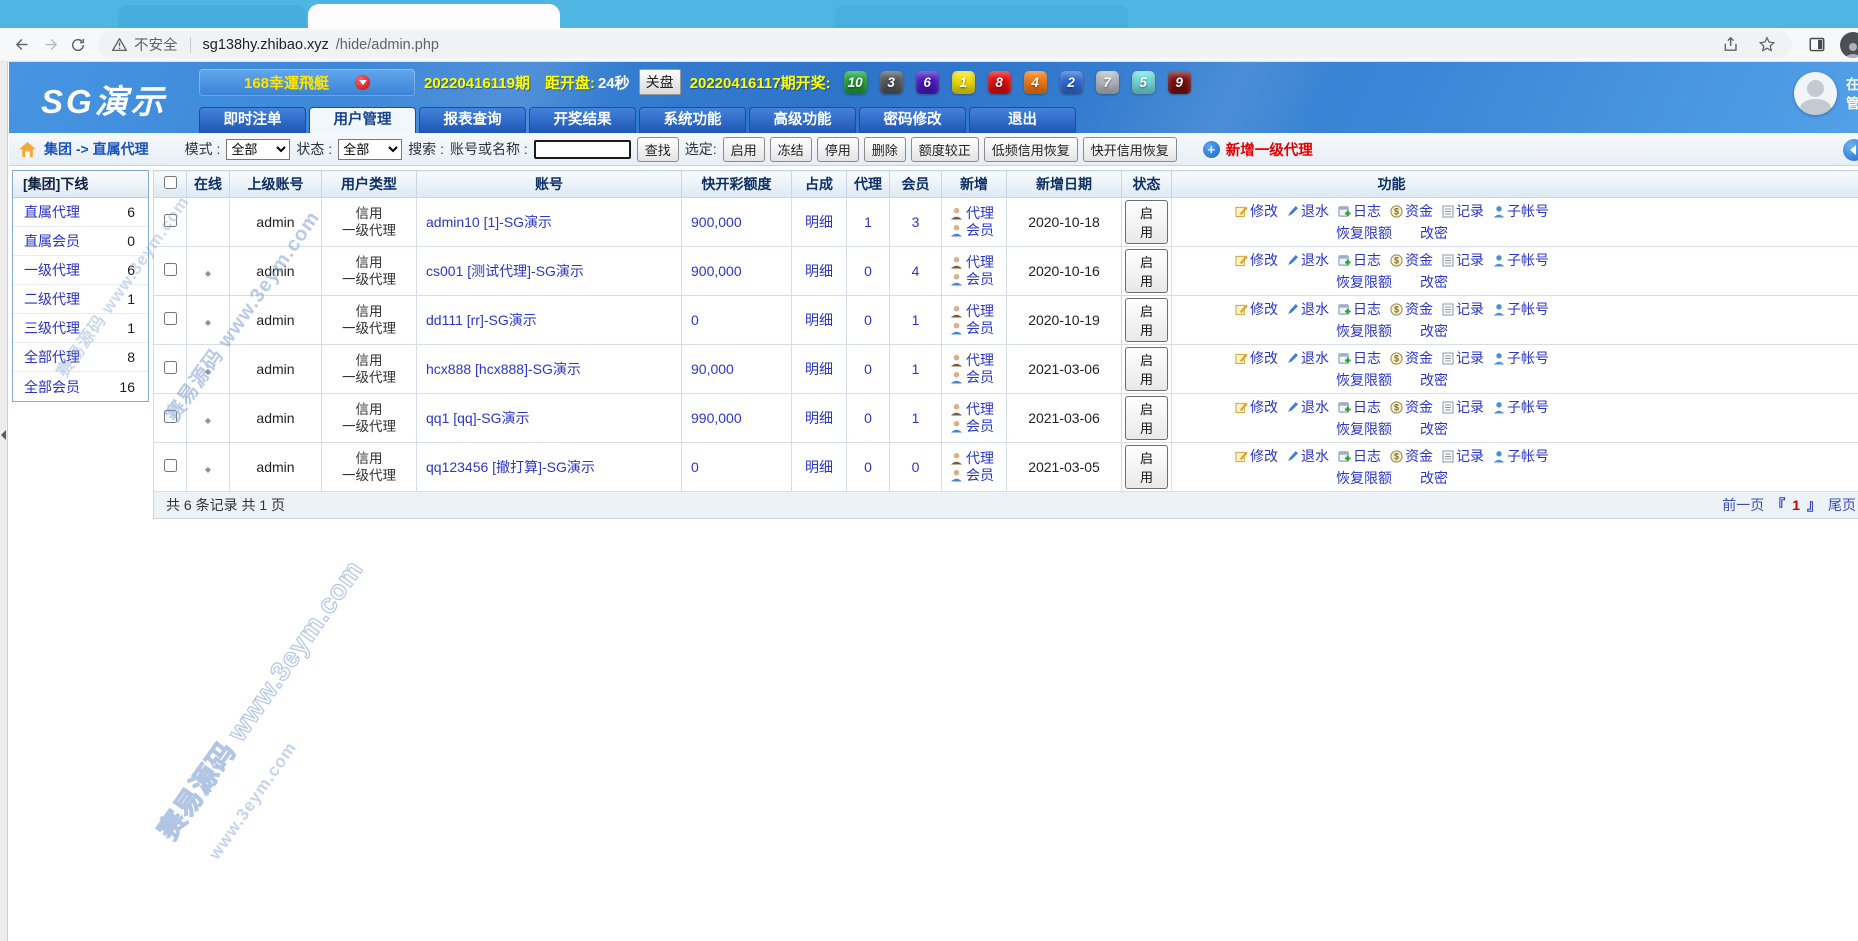 The image size is (1858, 941). Describe the element at coordinates (915, 467) in the screenshot. I see `members-count-link: 0` at that location.